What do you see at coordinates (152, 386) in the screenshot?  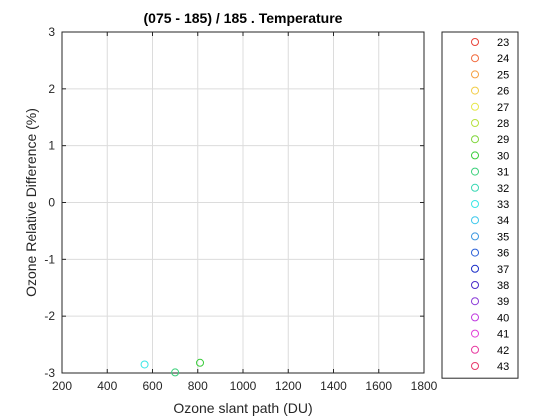 I see `x-tick-label: 600` at bounding box center [152, 386].